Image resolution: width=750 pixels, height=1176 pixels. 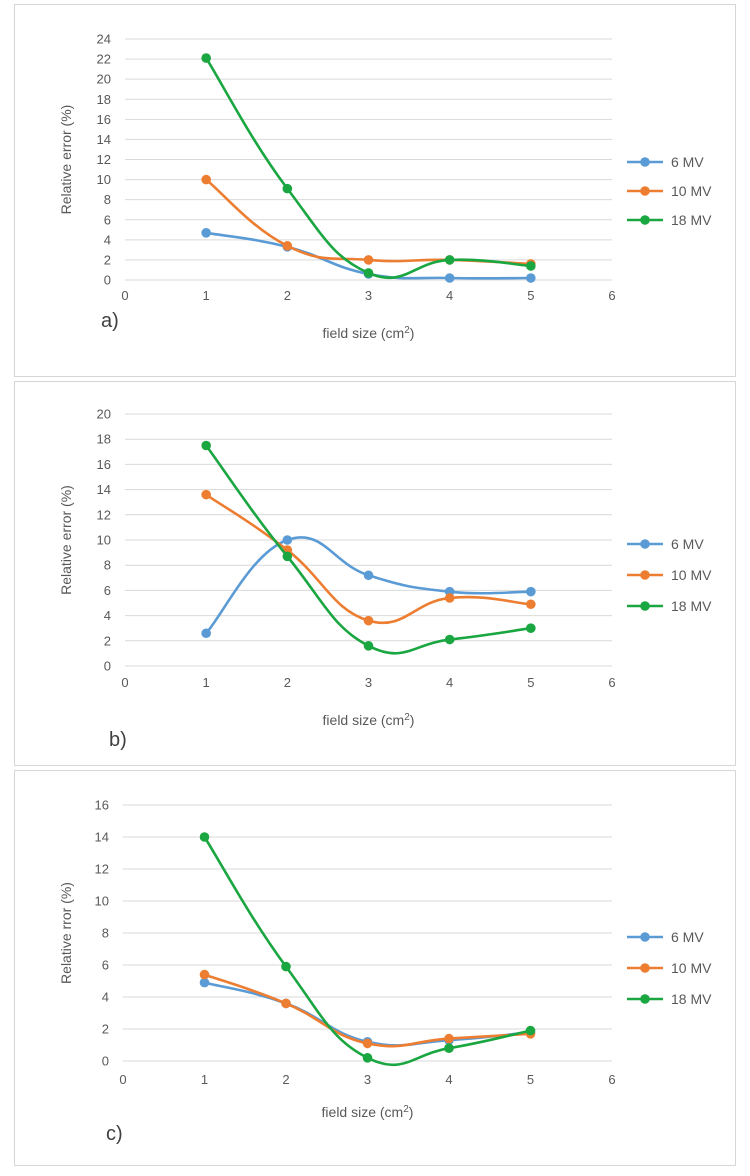 What do you see at coordinates (66, 933) in the screenshot?
I see `y-axis-title: Relative rror (%)` at bounding box center [66, 933].